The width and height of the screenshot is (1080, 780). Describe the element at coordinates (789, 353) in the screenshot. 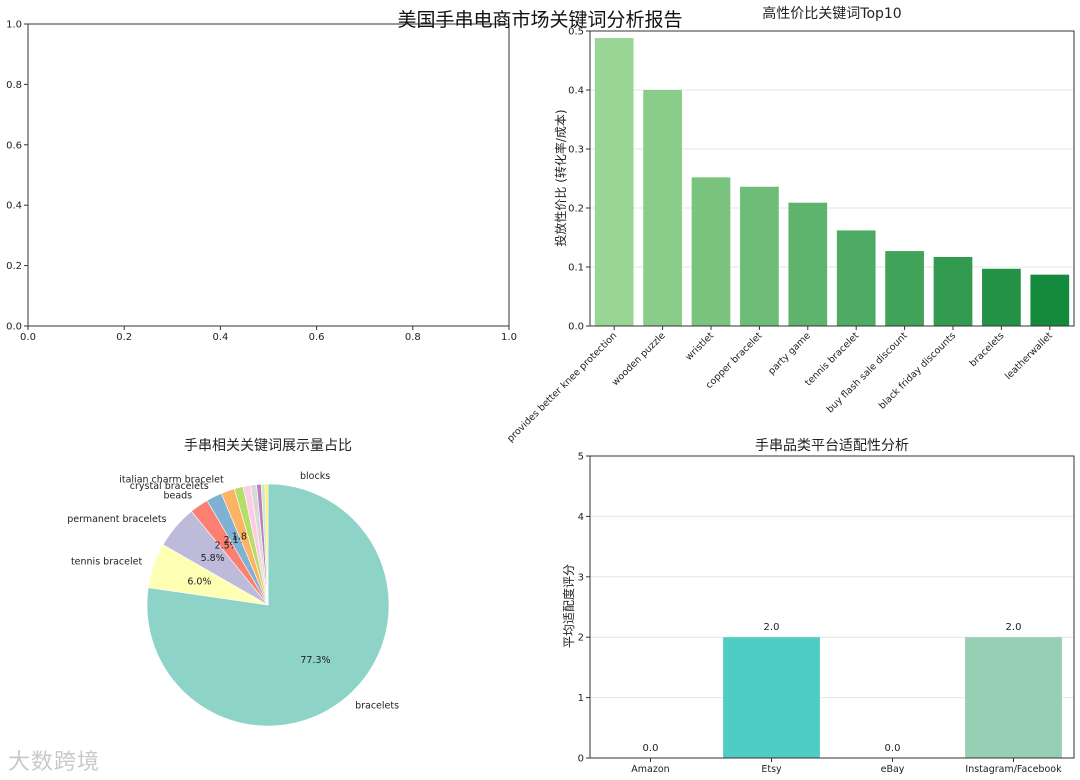

I see `top10-x-tick-label: party game` at that location.